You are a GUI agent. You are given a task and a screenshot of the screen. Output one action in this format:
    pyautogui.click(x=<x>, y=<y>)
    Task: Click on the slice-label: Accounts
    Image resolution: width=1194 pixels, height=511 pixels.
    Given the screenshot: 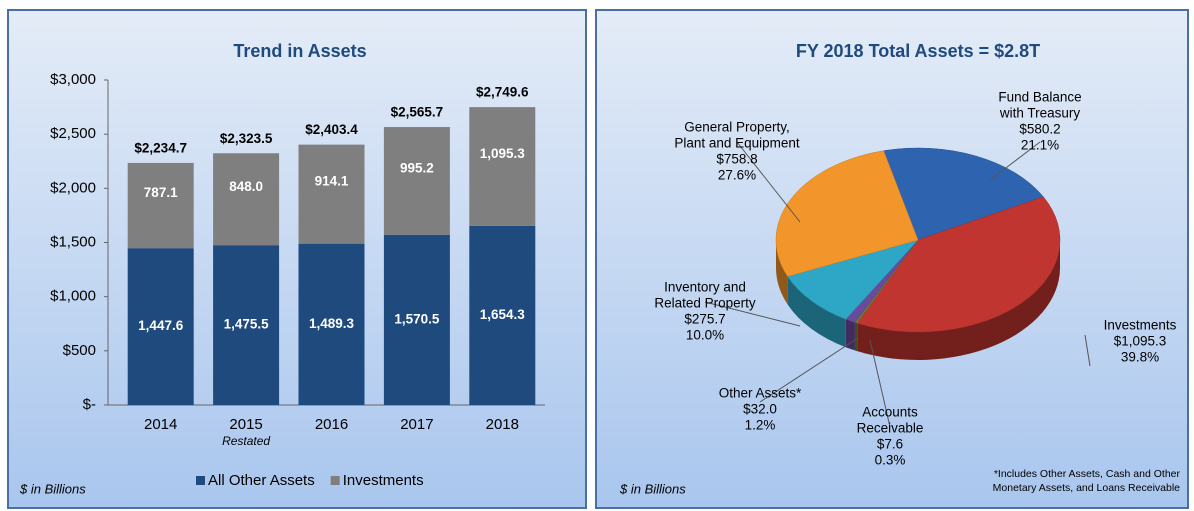 What is the action you would take?
    pyautogui.click(x=890, y=412)
    